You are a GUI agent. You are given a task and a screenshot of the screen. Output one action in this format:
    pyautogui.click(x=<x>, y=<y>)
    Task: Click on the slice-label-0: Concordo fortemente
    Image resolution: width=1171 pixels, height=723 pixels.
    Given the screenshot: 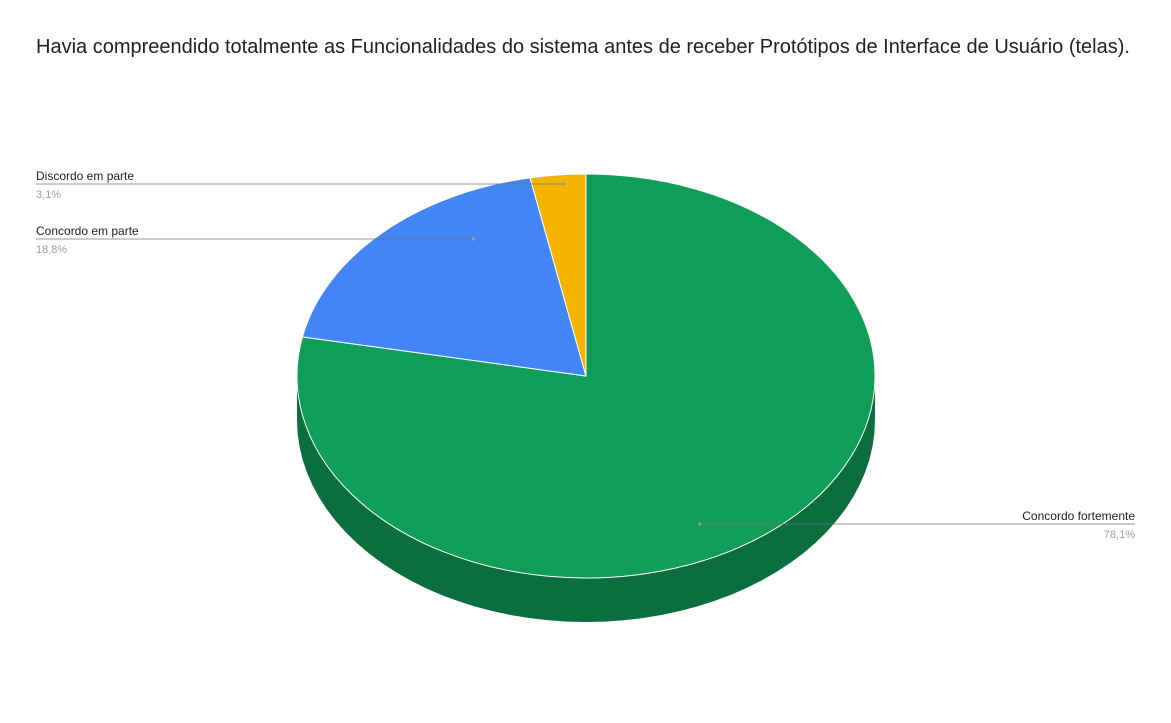 What is the action you would take?
    pyautogui.click(x=1078, y=516)
    